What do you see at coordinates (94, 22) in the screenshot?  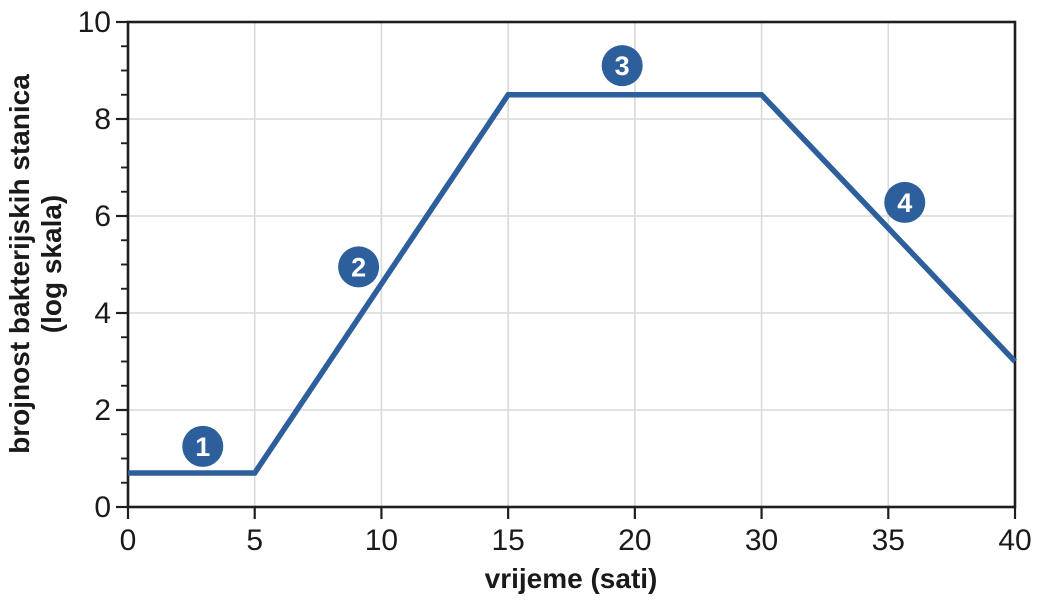 I see `y-tick-label: 10` at bounding box center [94, 22].